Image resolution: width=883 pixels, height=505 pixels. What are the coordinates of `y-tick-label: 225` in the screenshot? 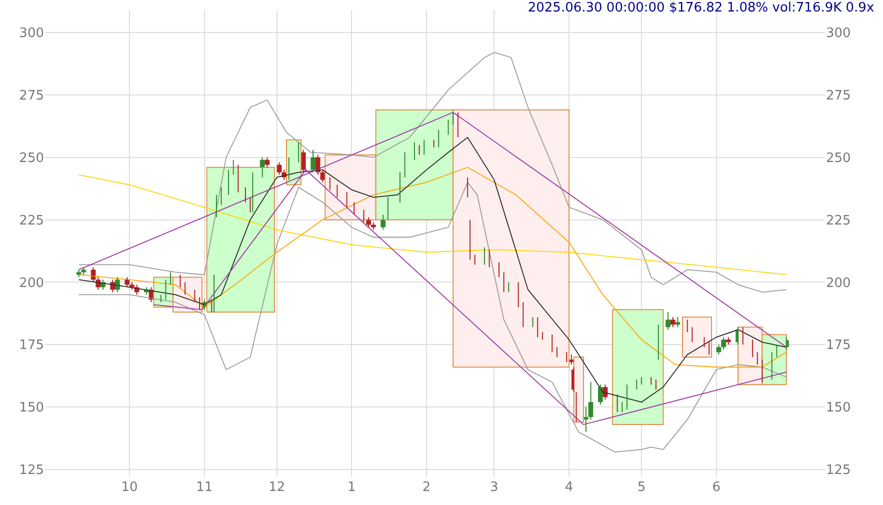 It's located at (31, 220).